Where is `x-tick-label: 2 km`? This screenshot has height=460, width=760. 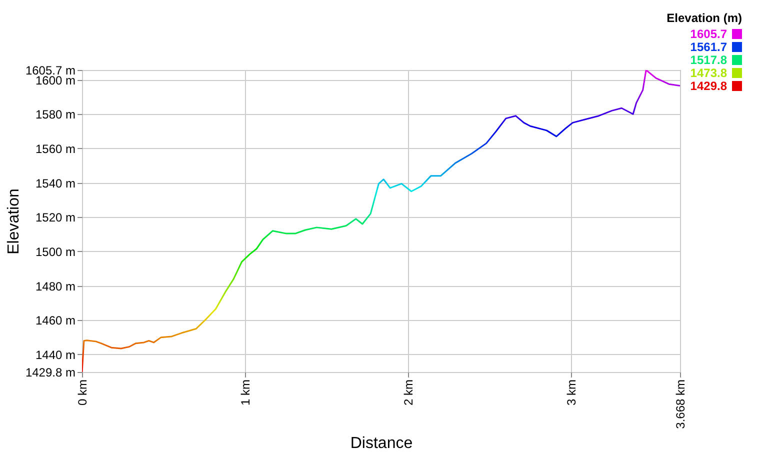
x-tick-label: 2 km is located at coordinates (409, 393).